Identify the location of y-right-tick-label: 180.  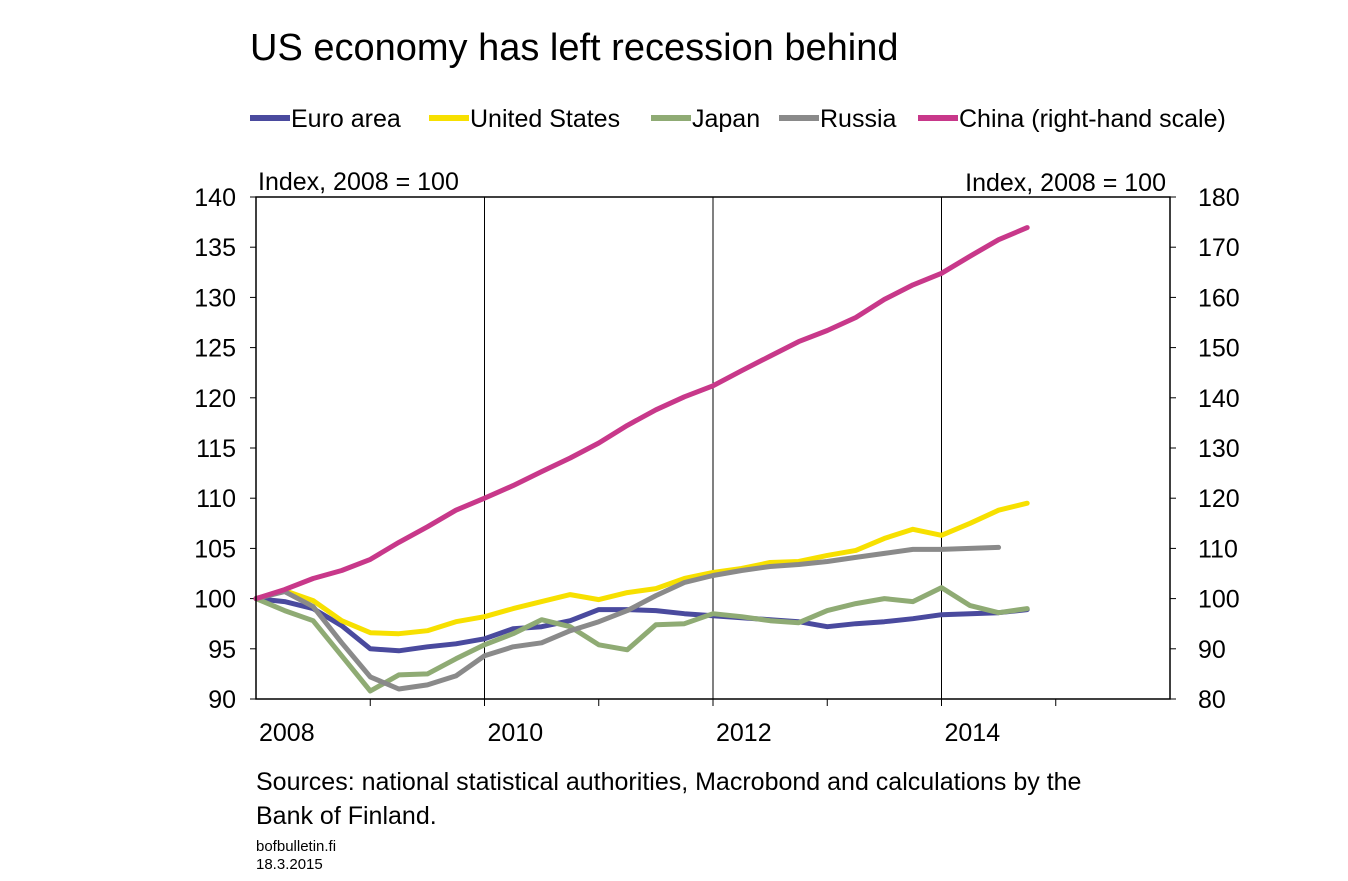
(1219, 198).